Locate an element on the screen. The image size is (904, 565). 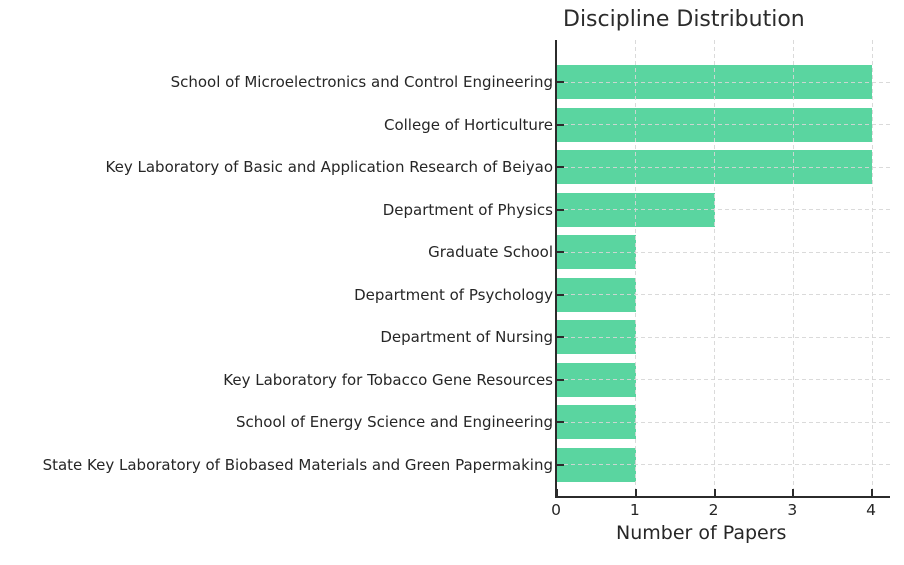
x-axis-tick-label: 2 is located at coordinates (713, 510).